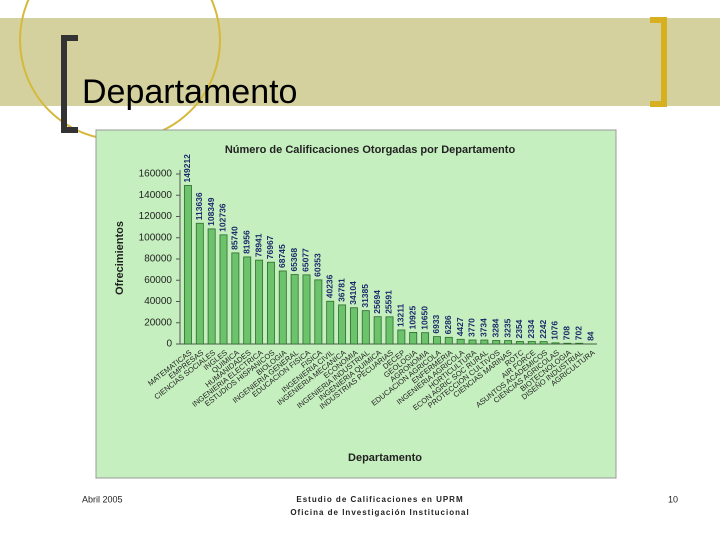 The height and width of the screenshot is (540, 720). What do you see at coordinates (69, 84) in the screenshot?
I see `left-bracket` at bounding box center [69, 84].